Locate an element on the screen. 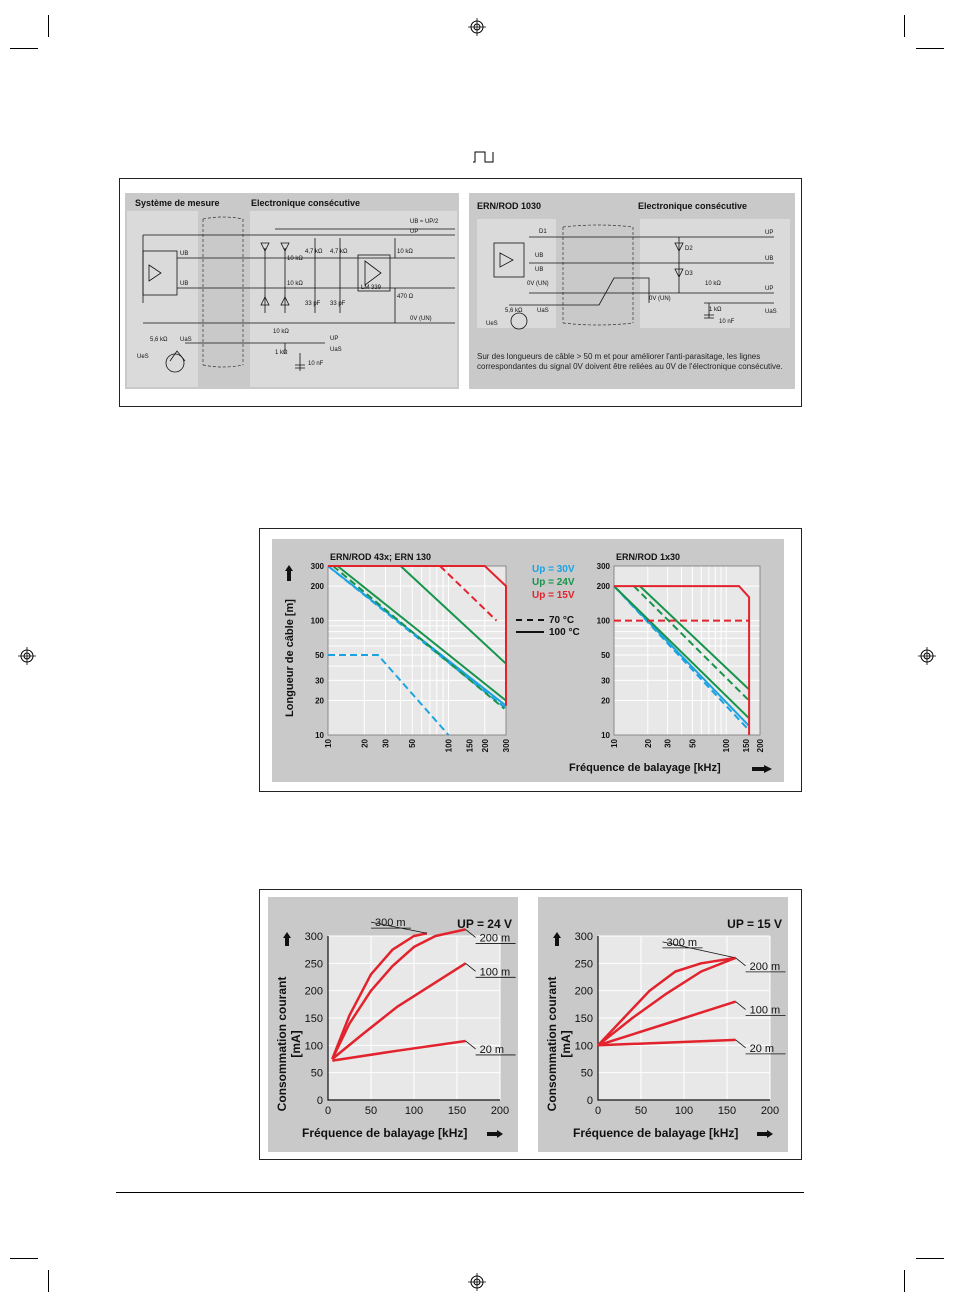 The width and height of the screenshot is (954, 1308). x-tick-label: 10 is located at coordinates (614, 742).